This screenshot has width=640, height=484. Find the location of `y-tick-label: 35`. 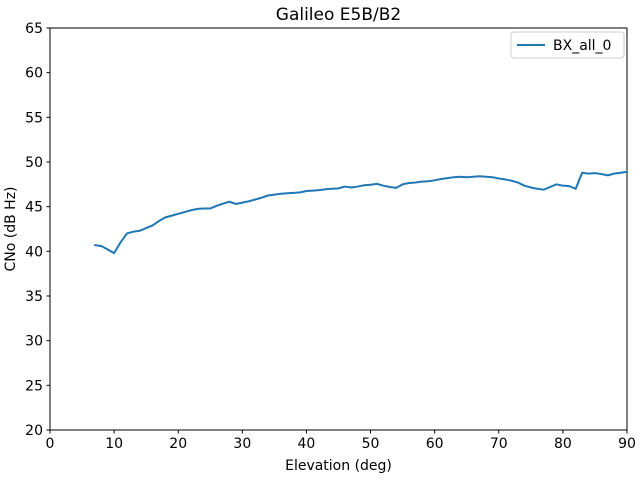

y-tick-label: 35 is located at coordinates (34, 297).